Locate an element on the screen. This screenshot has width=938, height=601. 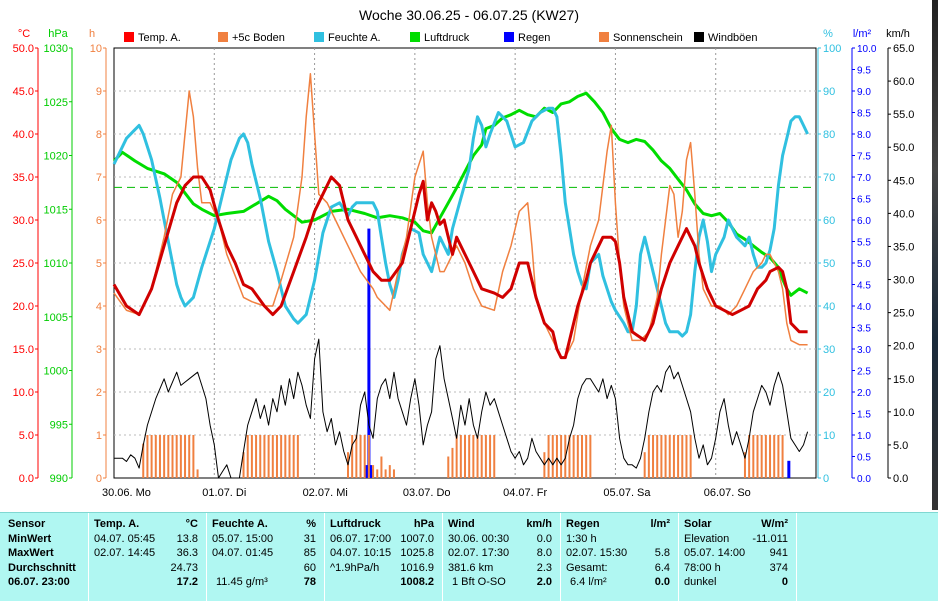
axis-tick-label: 60.0 is located at coordinates (903, 82).